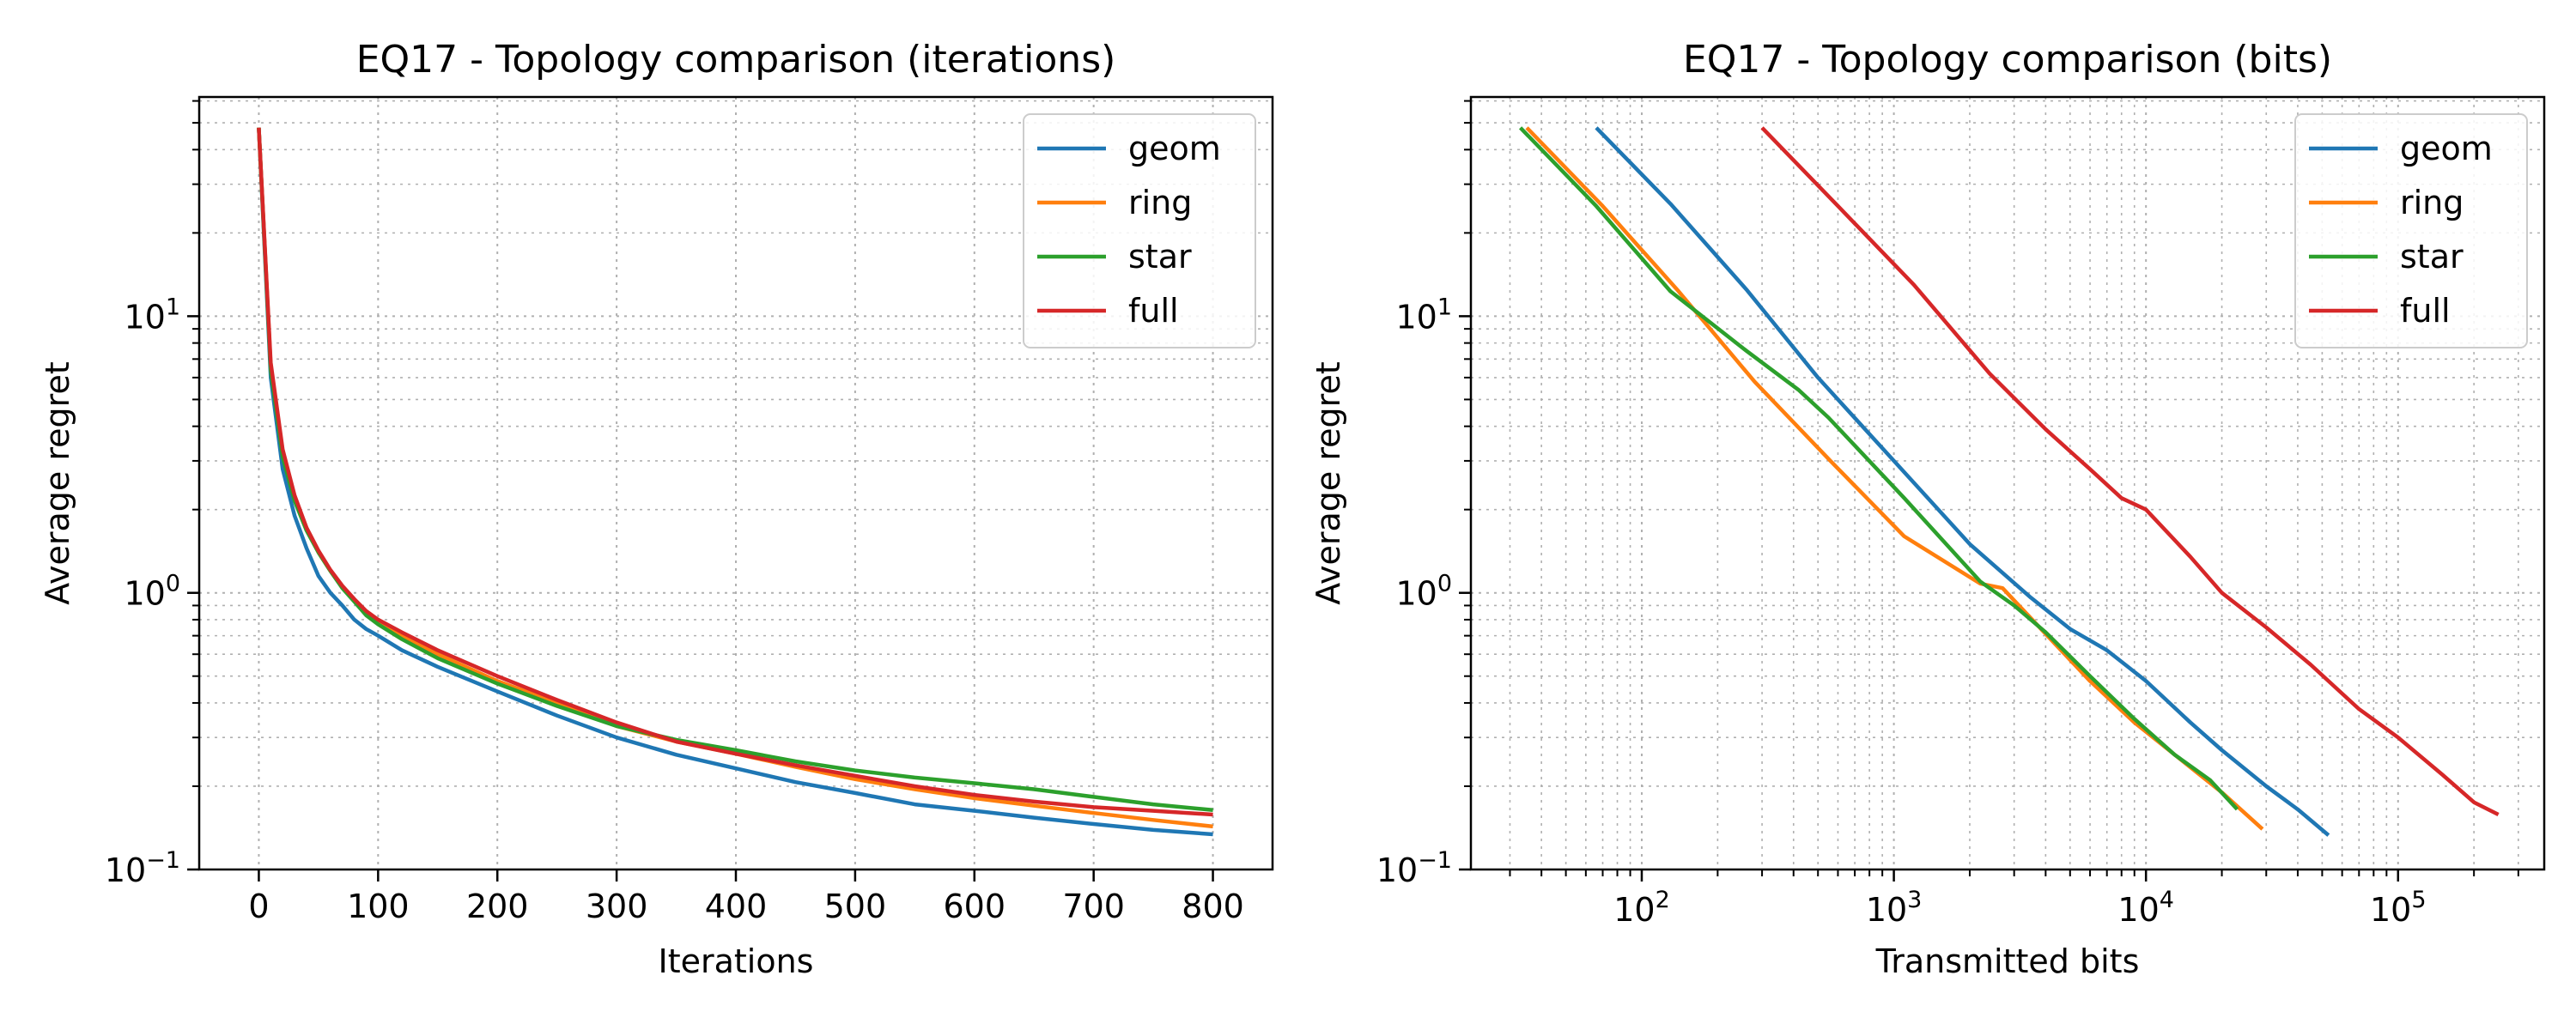 Image resolution: width=2576 pixels, height=1030 pixels. Describe the element at coordinates (856, 906) in the screenshot. I see `x-tick-label: 500` at that location.